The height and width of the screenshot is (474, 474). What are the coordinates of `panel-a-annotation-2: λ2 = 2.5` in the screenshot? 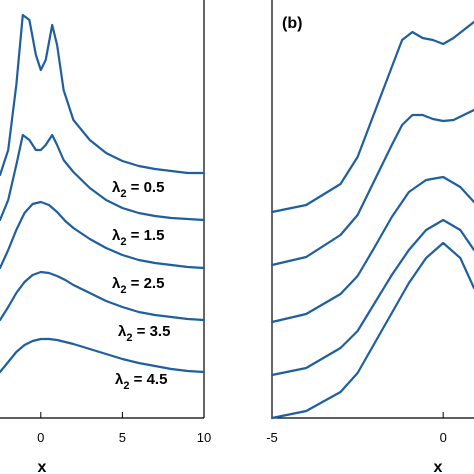 It's located at (138, 285).